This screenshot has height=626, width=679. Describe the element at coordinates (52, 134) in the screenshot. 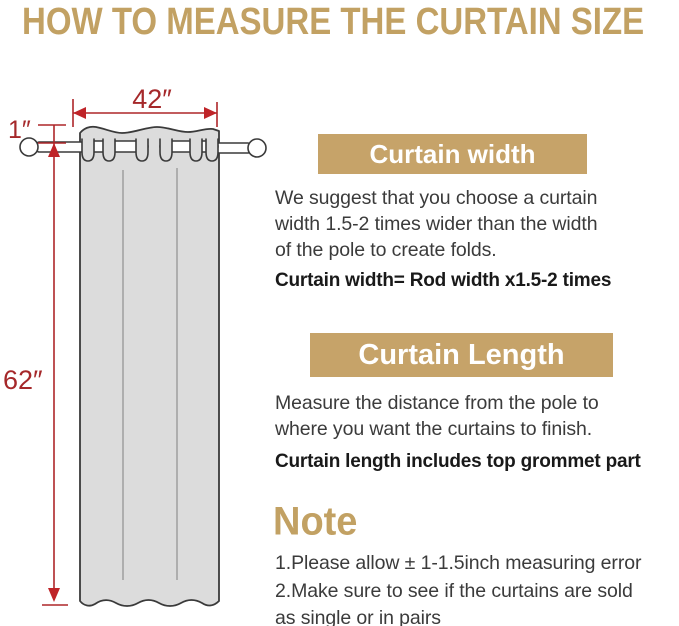

I see `top-offset-dimension` at that location.